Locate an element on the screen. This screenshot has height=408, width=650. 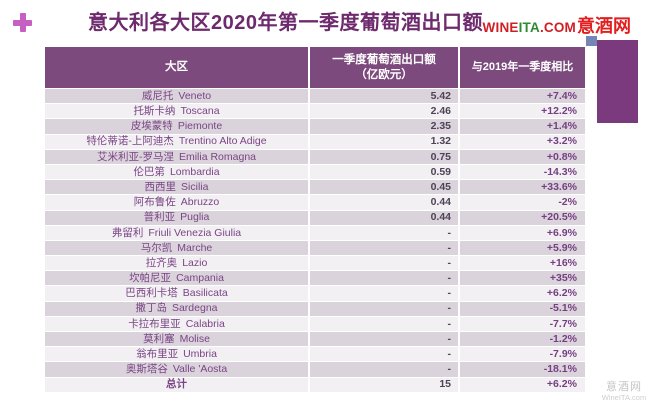
col-header-region: 大区 is located at coordinates (177, 67).